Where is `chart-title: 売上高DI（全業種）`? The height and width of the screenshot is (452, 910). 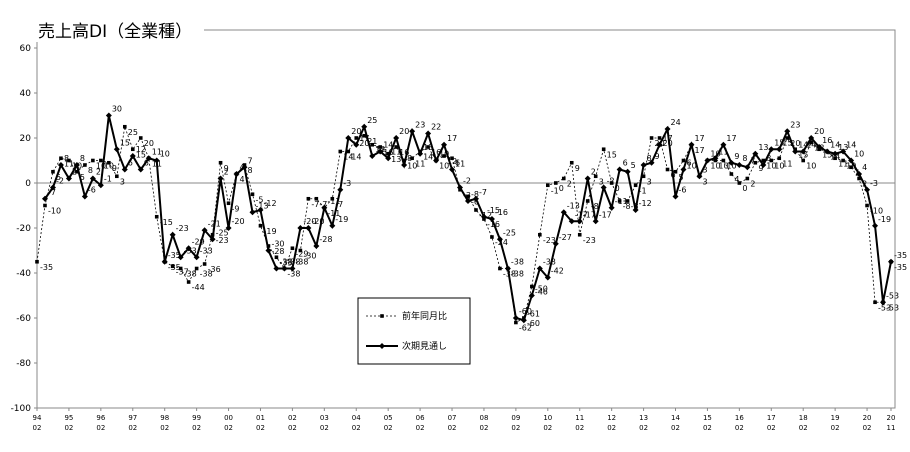 chart-title: 売上高DI（全業種） is located at coordinates (115, 32).